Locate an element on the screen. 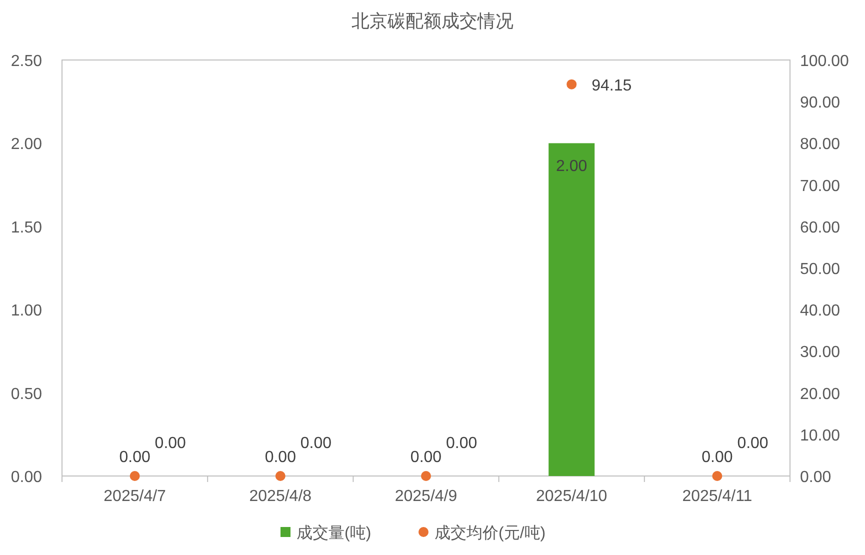 This screenshot has width=865, height=555. y2-tick-label: 80.00 is located at coordinates (820, 145).